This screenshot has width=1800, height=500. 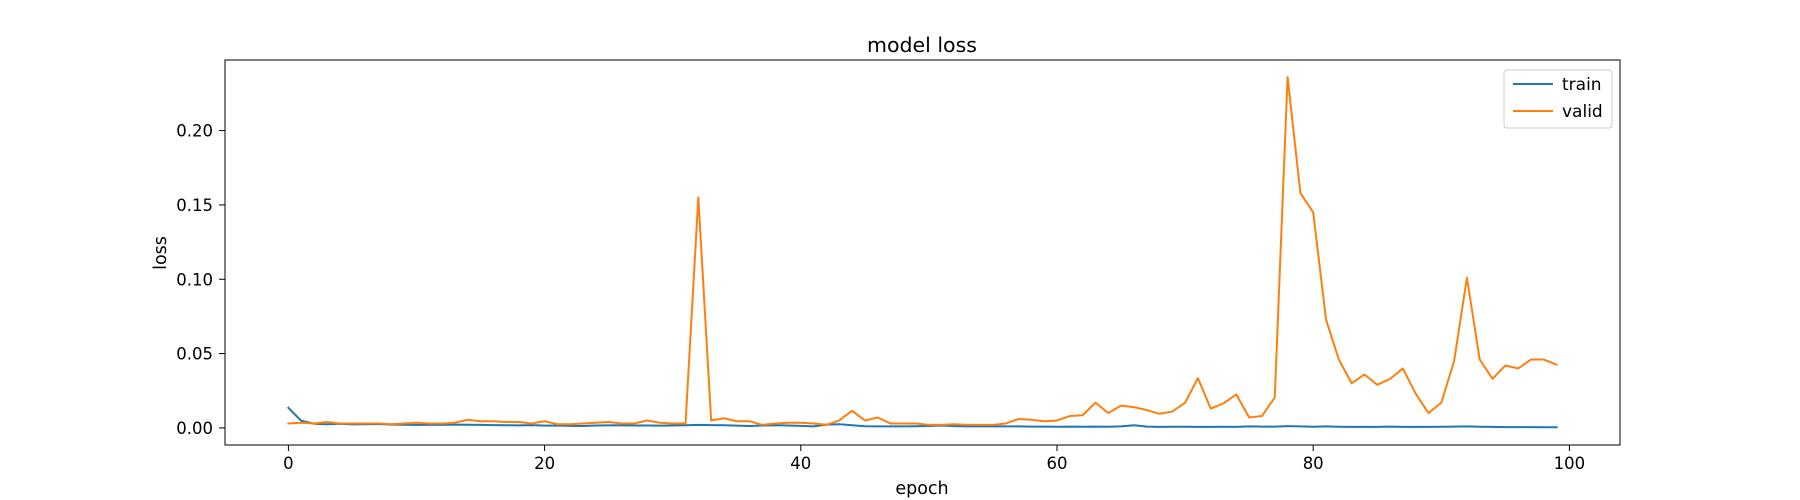 What do you see at coordinates (161, 253) in the screenshot?
I see `y-axis-label: loss` at bounding box center [161, 253].